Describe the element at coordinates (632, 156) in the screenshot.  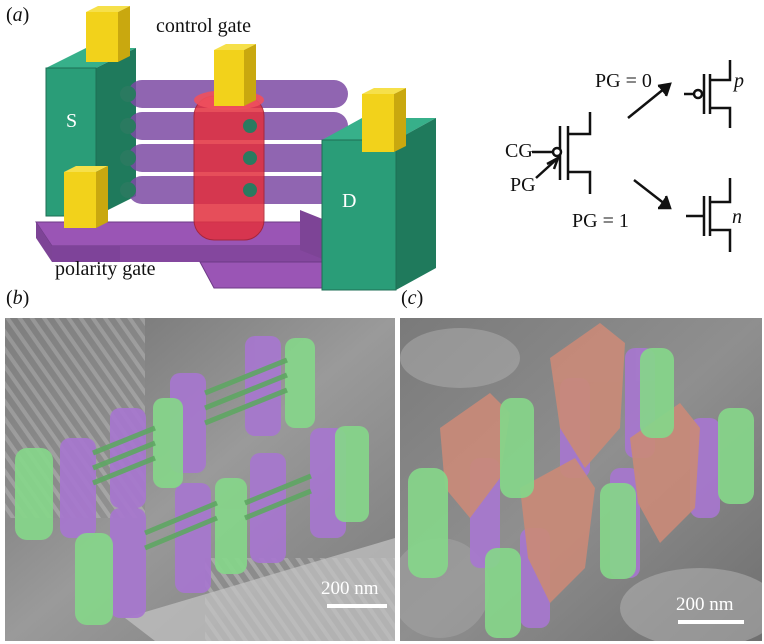
I see `circuit-schematic` at that location.